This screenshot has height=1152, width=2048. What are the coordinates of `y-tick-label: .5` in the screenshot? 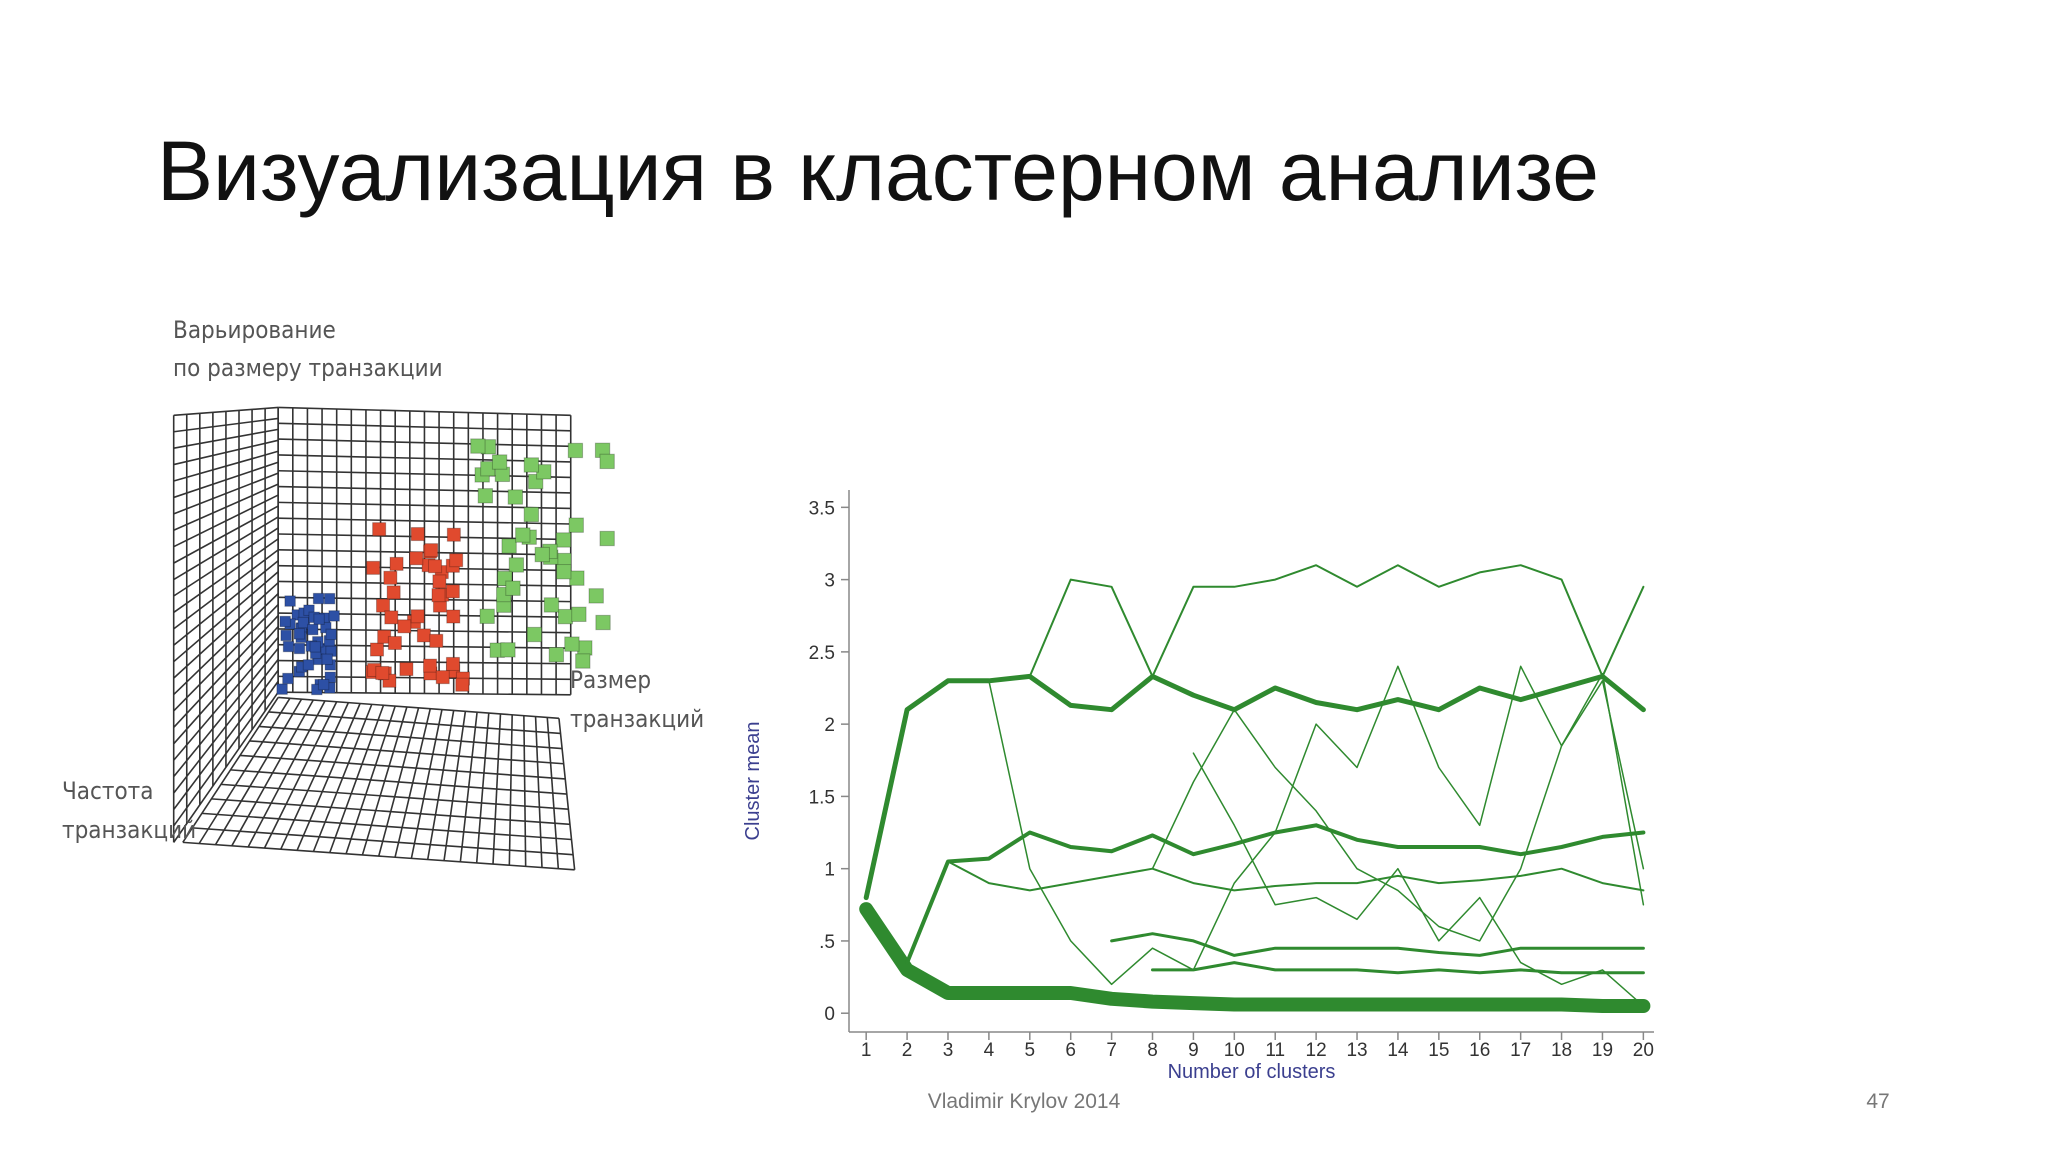 It's located at (827, 942).